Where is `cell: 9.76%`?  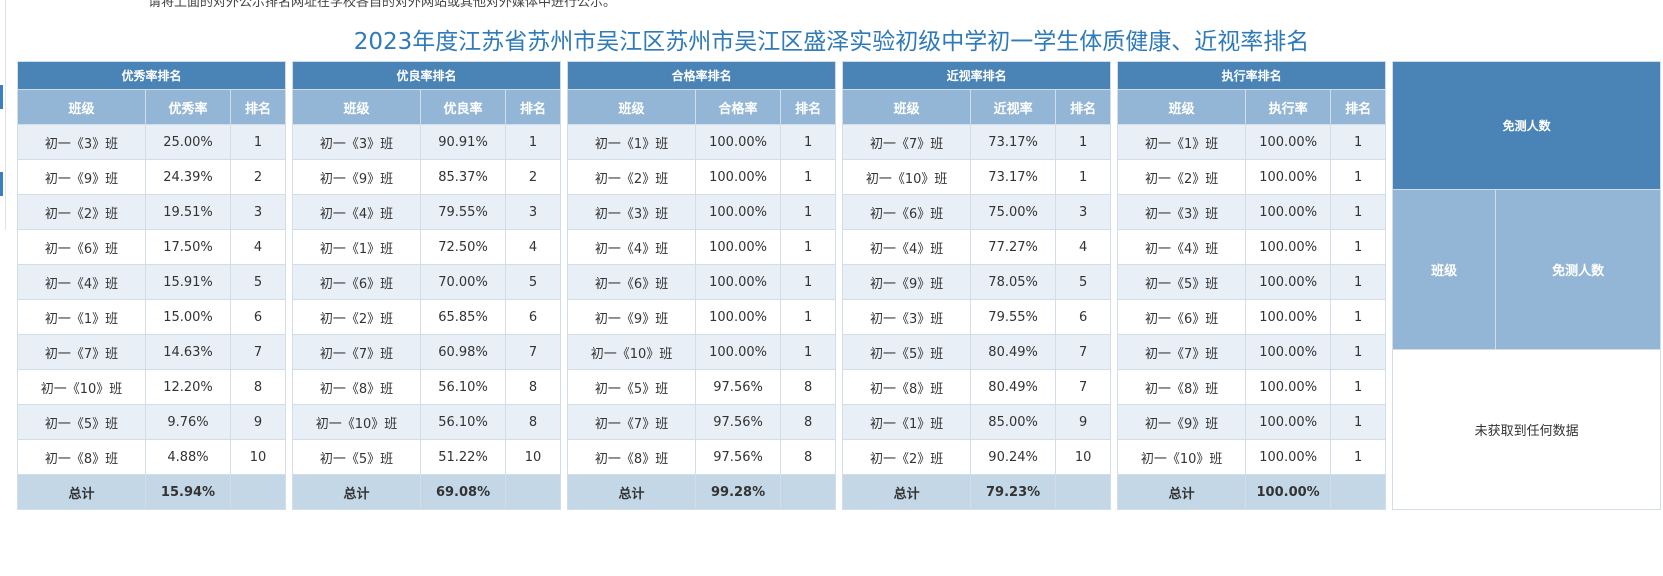
cell: 9.76% is located at coordinates (188, 422).